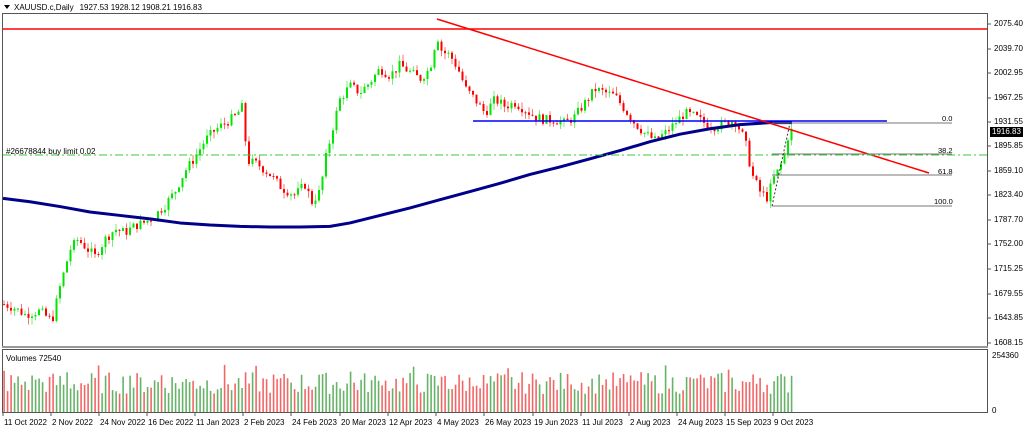  What do you see at coordinates (700, 422) in the screenshot?
I see `time-axis-label: 24 Aug 2023` at bounding box center [700, 422].